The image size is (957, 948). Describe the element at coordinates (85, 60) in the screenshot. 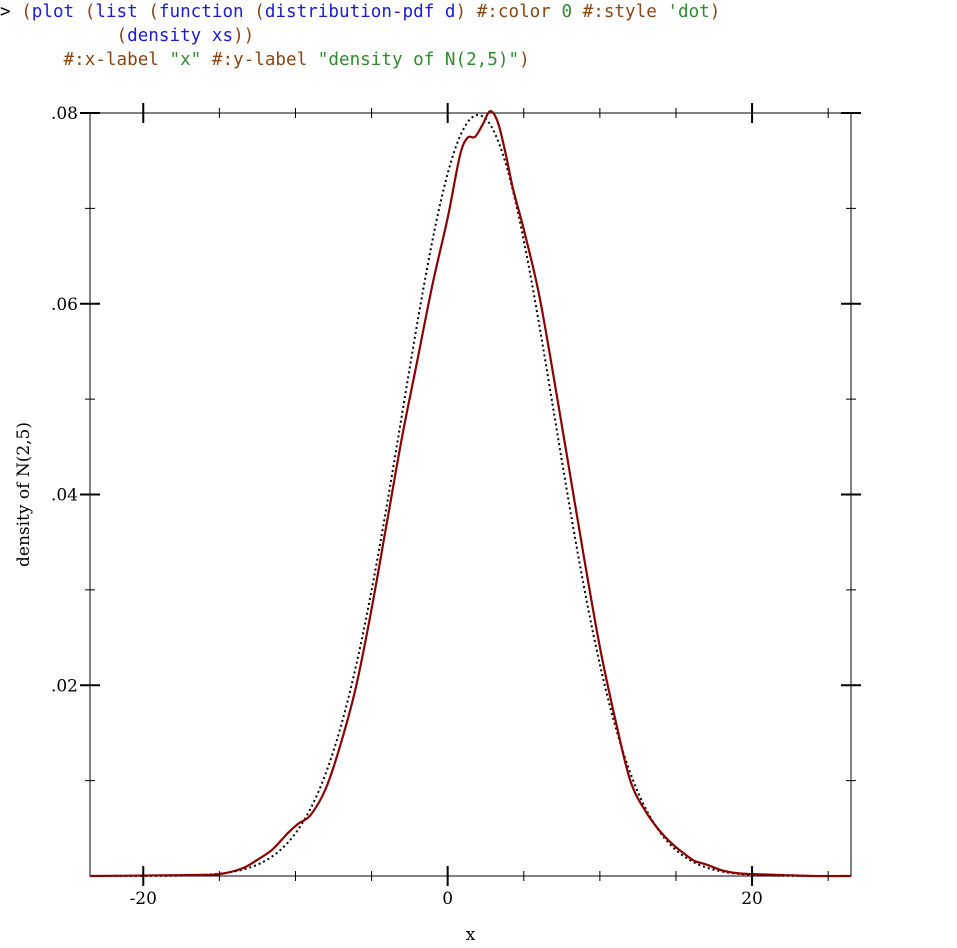

I see `code-token: #:x-label` at that location.